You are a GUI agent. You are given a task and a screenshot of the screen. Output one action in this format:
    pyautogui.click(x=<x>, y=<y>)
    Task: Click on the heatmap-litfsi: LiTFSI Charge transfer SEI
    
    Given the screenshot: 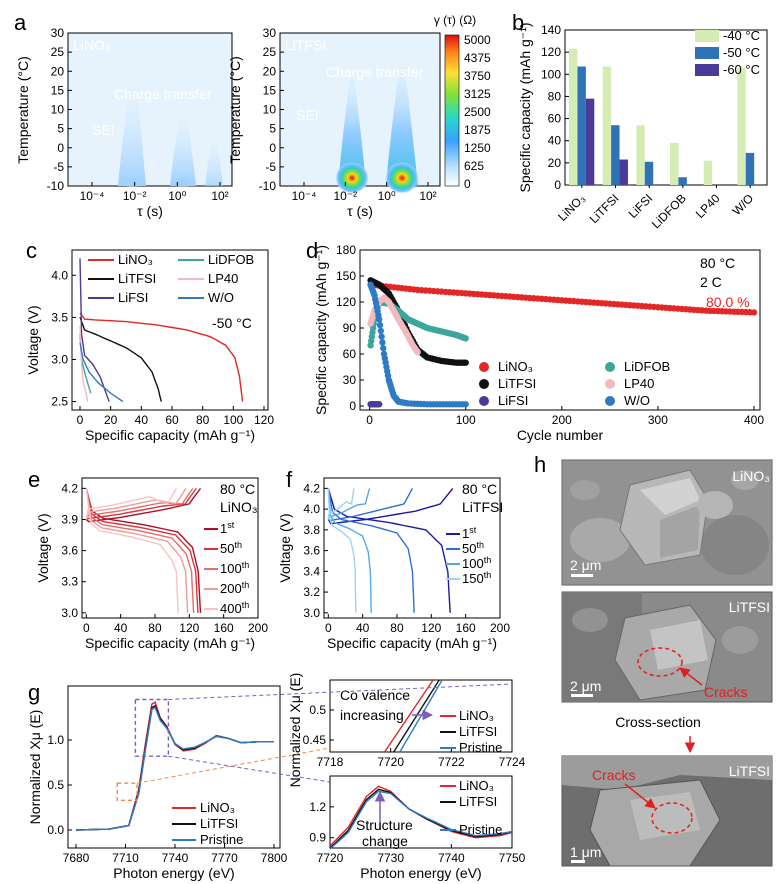 What is the action you would take?
    pyautogui.click(x=360, y=113)
    